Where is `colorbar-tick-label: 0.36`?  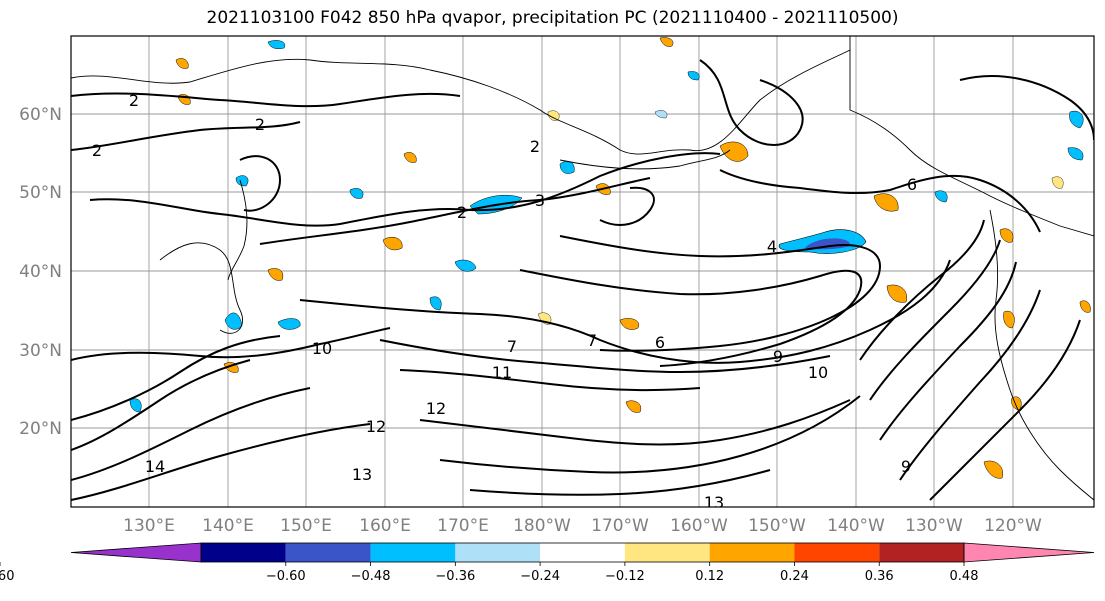
colorbar-tick-label: 0.36 is located at coordinates (879, 576).